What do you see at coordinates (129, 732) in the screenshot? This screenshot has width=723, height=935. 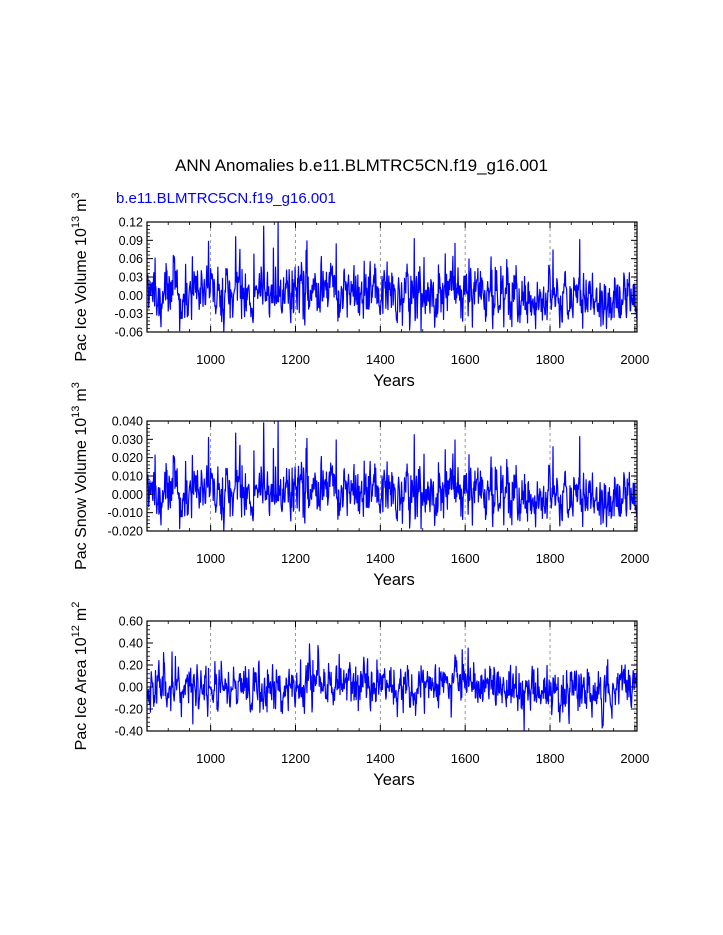 I see `y-tick-label: -0.40` at bounding box center [129, 732].